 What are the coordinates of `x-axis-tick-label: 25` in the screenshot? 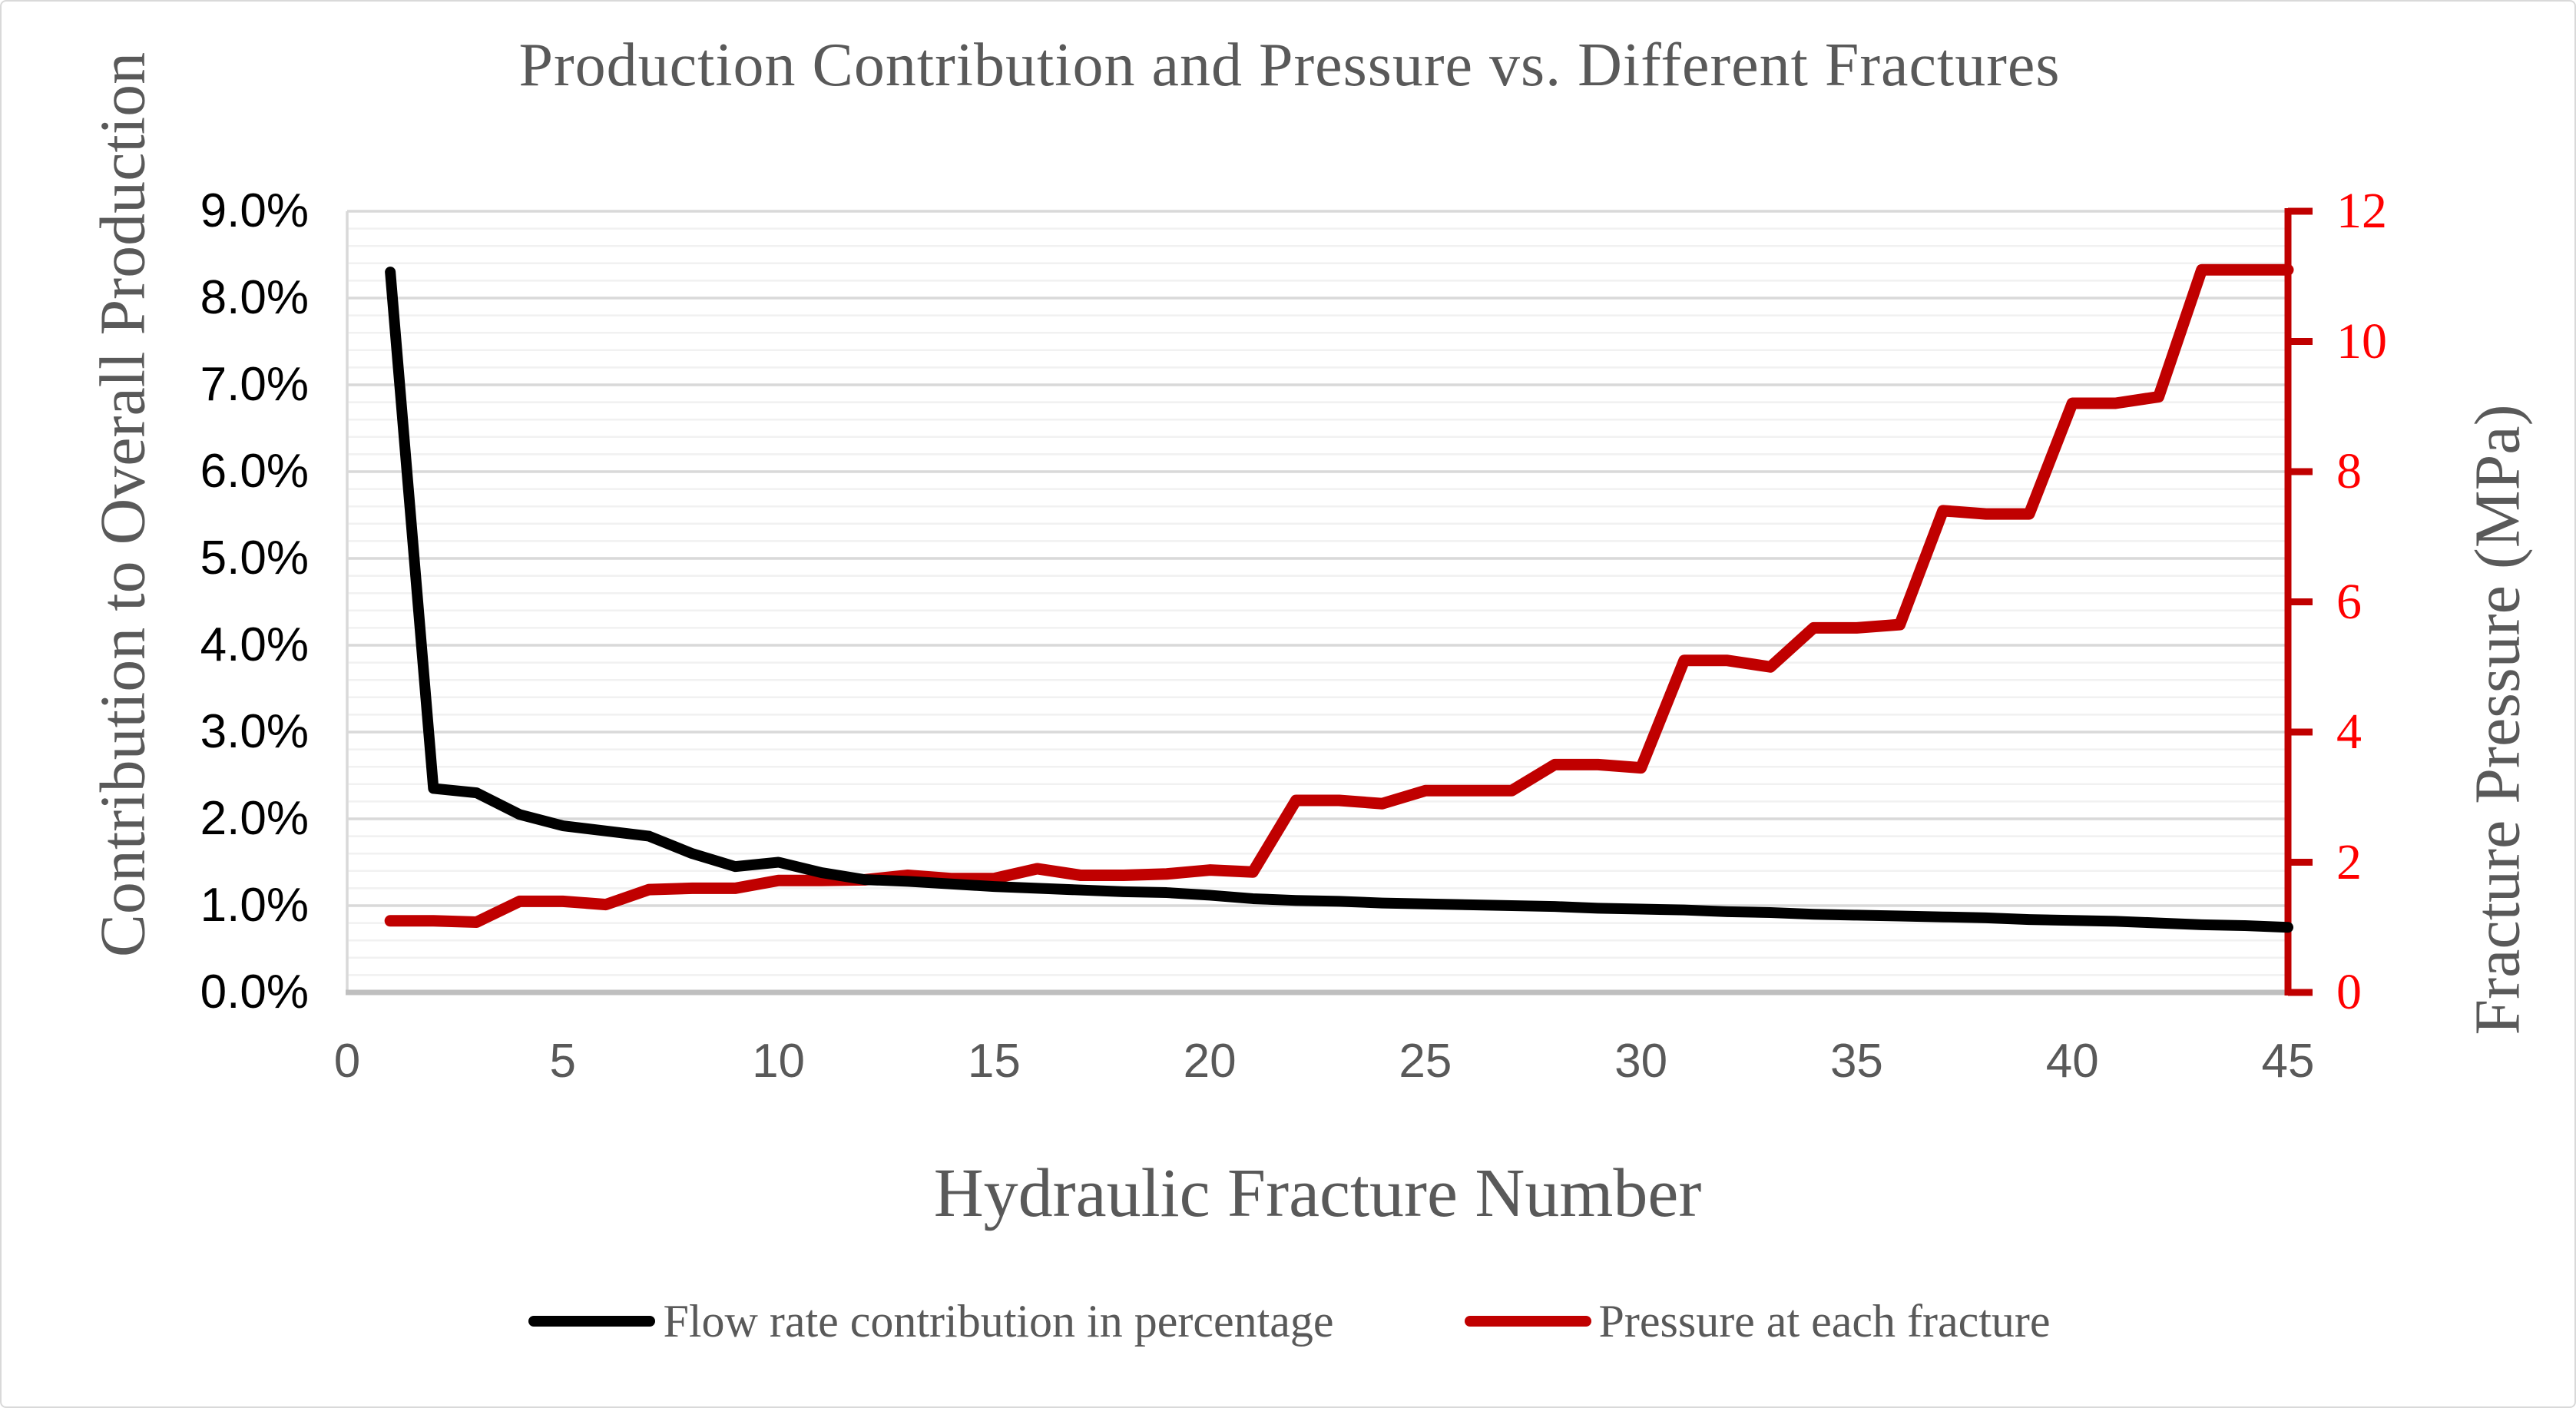 It's located at (1425, 1061).